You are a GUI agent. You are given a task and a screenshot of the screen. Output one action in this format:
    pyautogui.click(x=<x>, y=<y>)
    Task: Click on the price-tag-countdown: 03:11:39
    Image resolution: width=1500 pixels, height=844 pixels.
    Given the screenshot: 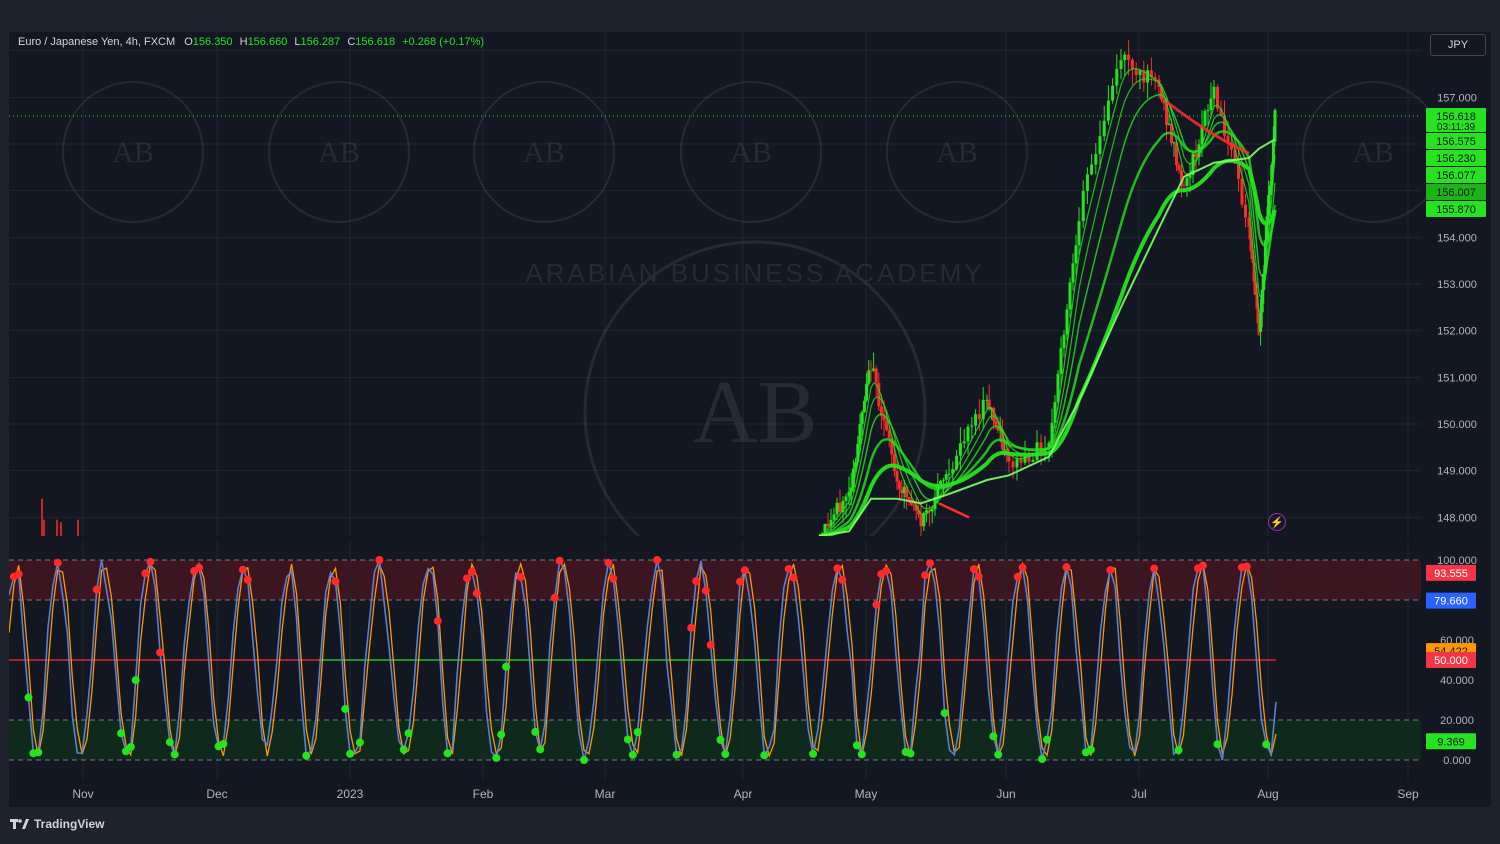 What is the action you would take?
    pyautogui.click(x=1456, y=127)
    